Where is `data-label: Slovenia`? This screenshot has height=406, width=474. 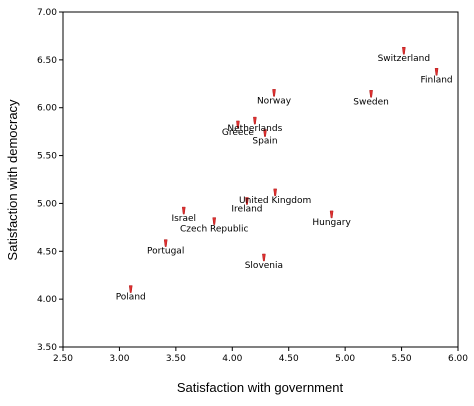
data-label: Slovenia is located at coordinates (264, 266).